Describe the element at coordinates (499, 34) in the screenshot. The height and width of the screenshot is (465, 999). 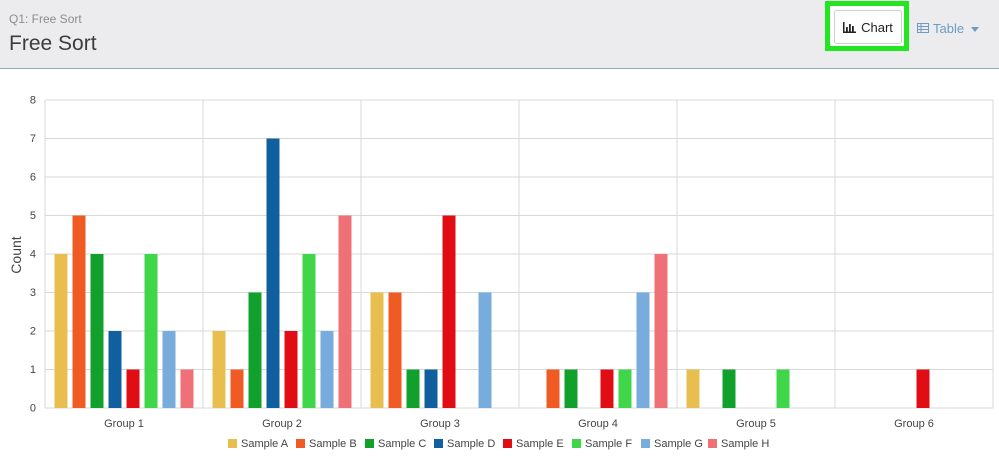
I see `page-header: Q1: Free Sort Free Sort Chart Table` at that location.